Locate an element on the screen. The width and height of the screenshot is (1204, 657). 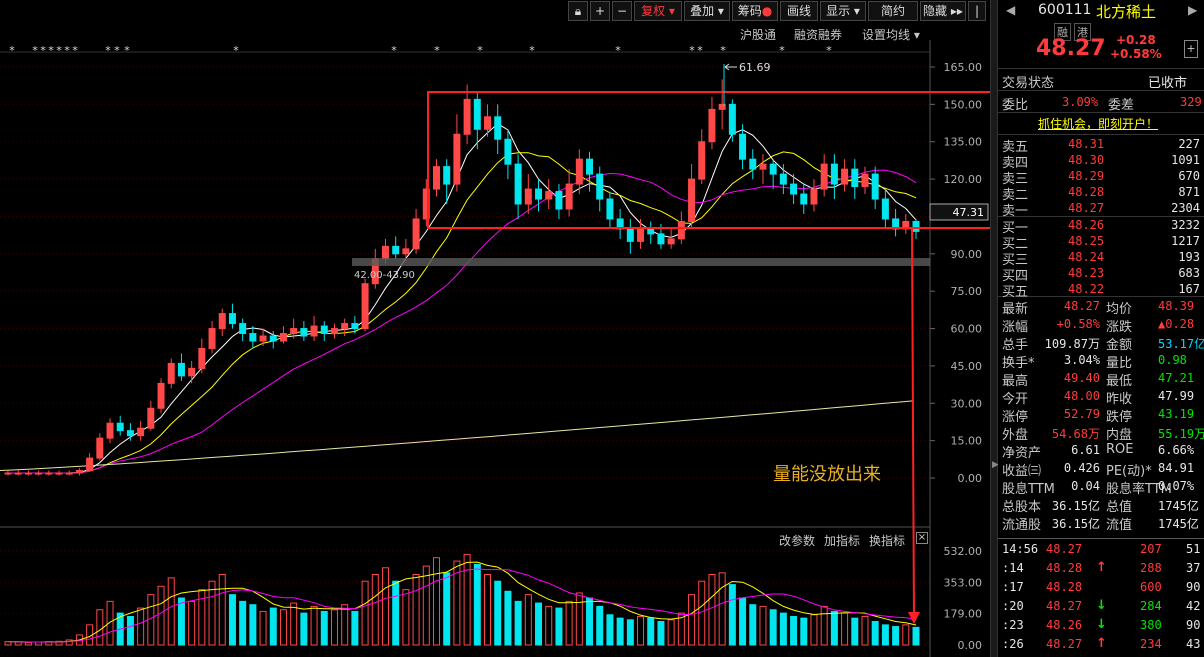
hide-button: 隐藏 ▸▸ is located at coordinates (943, 11).